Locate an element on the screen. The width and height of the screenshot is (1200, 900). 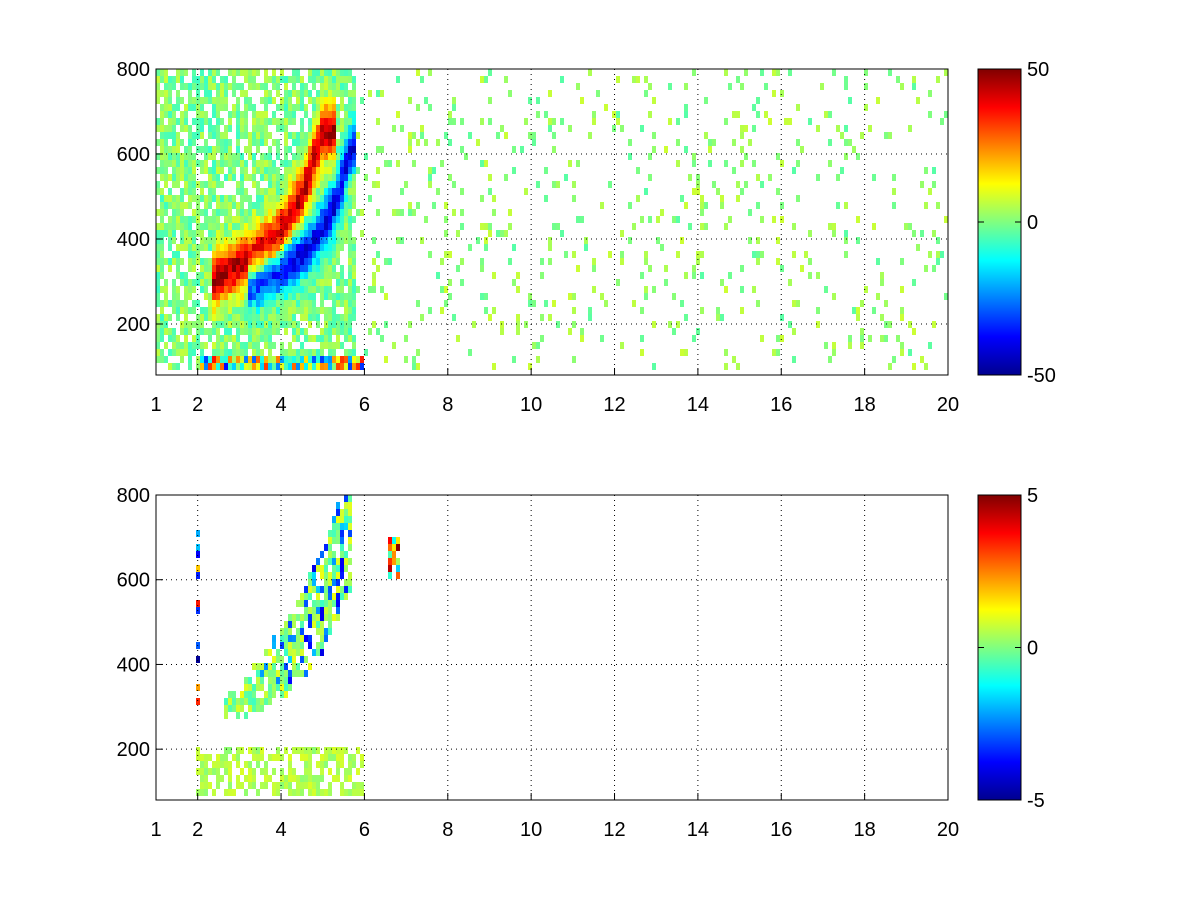
x-tick-label: 4 is located at coordinates (280, 405).